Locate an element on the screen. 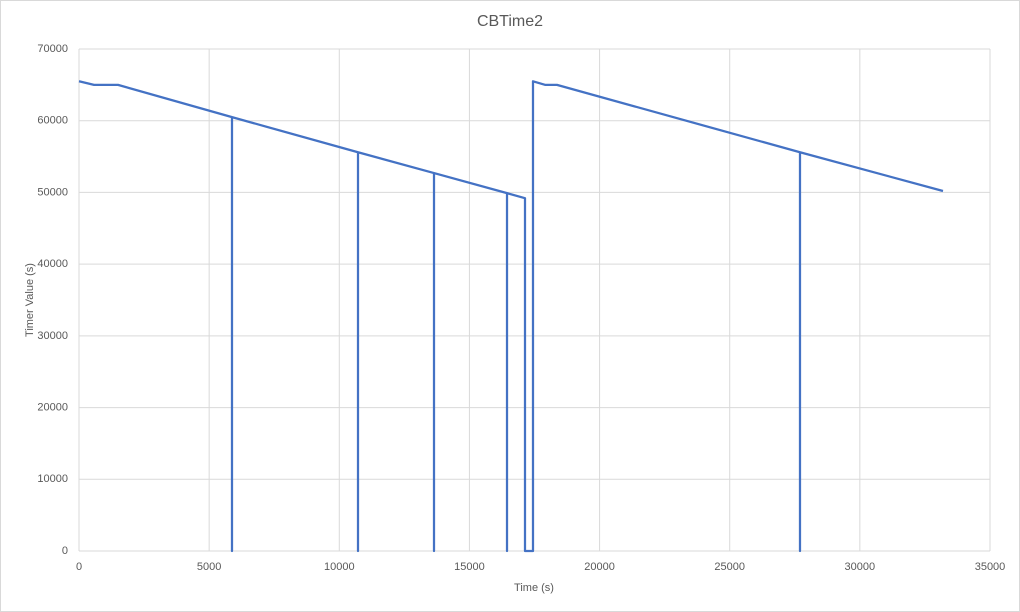 This screenshot has width=1020, height=612. y-tick-label: 60000 is located at coordinates (52, 121).